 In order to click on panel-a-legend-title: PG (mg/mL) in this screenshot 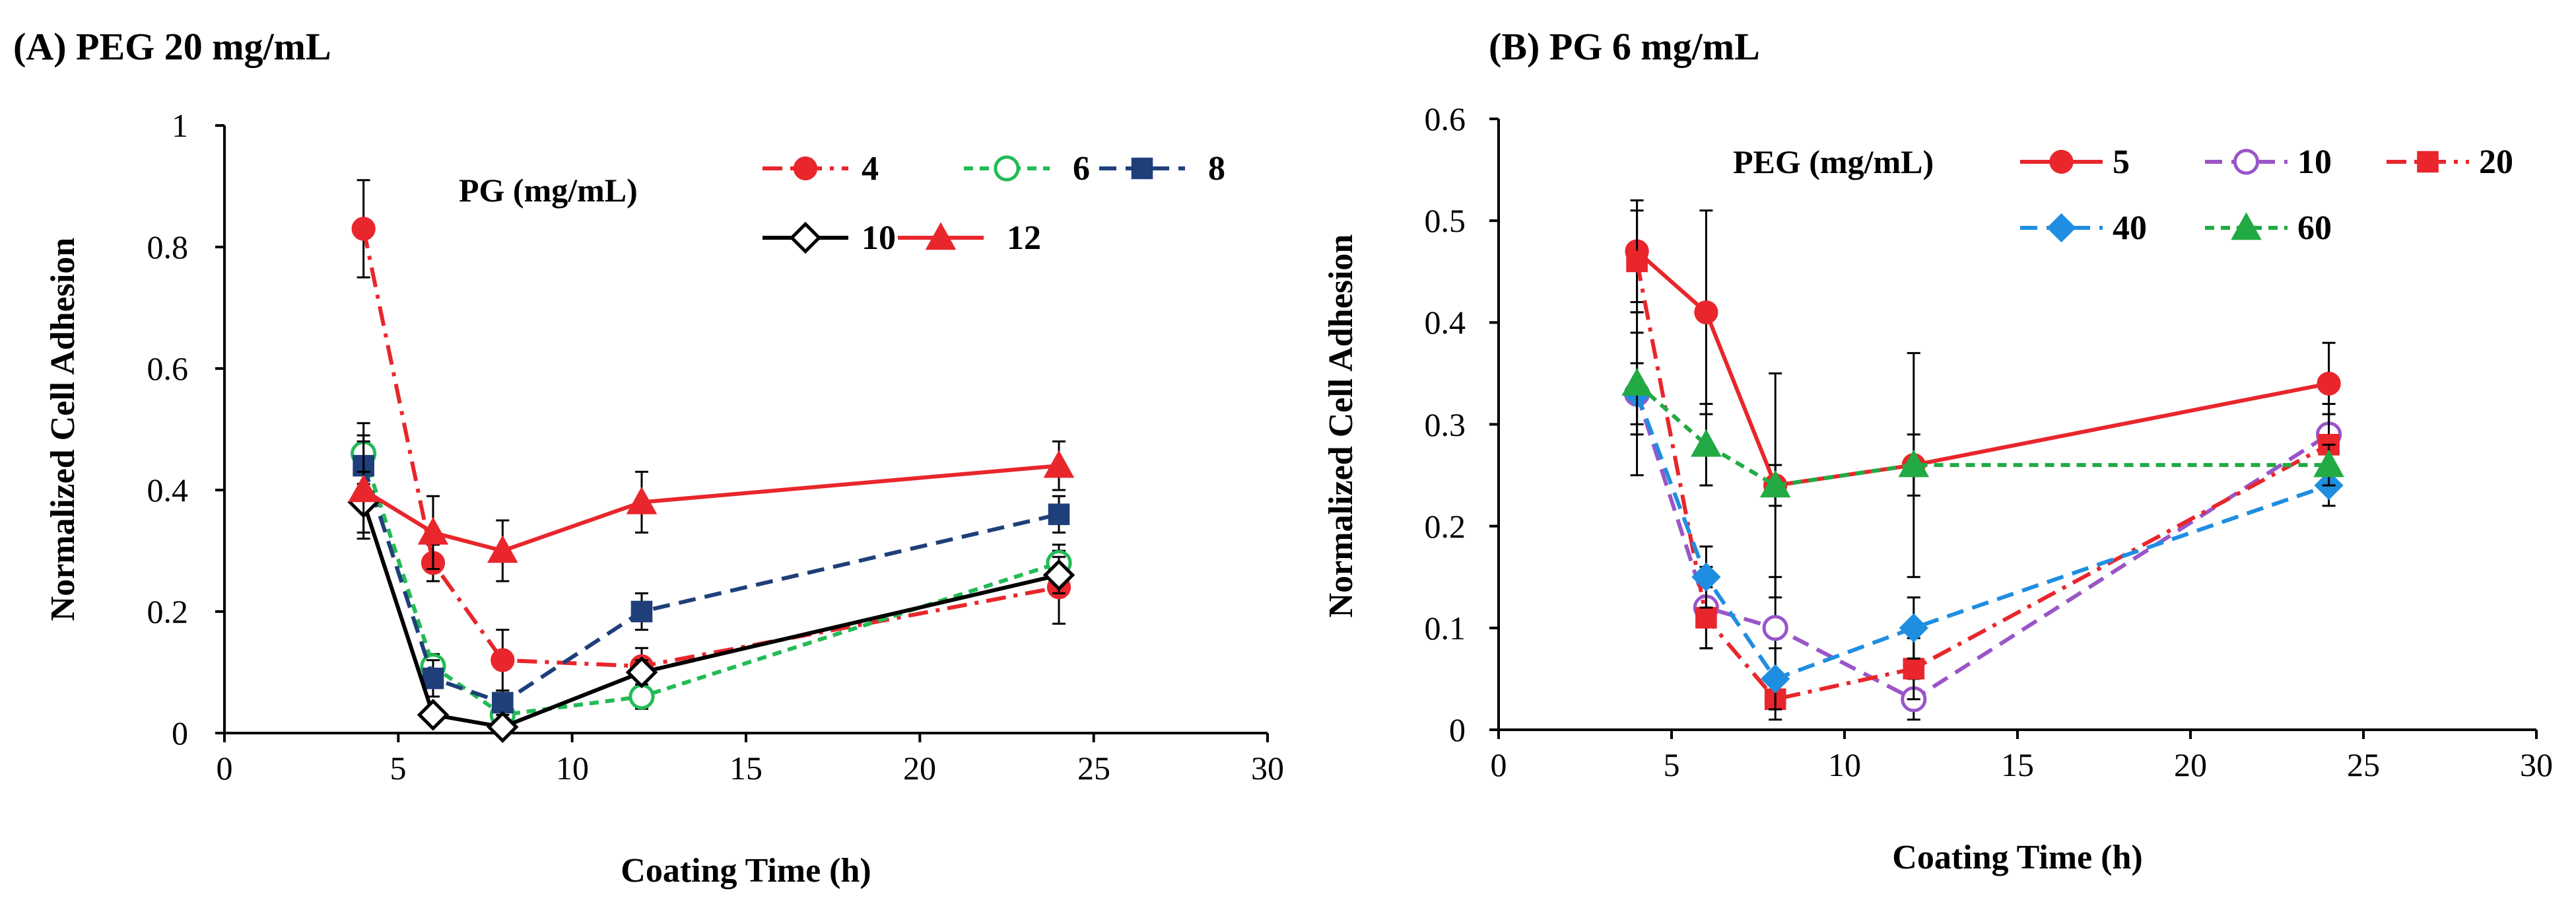, I will do `click(548, 190)`.